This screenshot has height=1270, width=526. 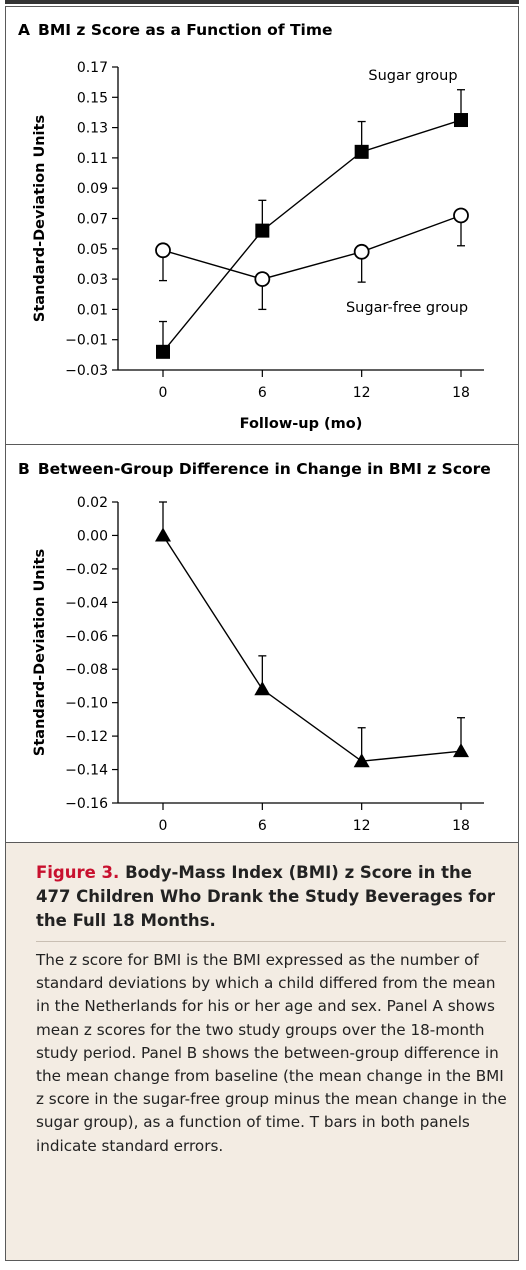 What do you see at coordinates (86, 570) in the screenshot?
I see `chart-b-y-tick-label: −0.02` at bounding box center [86, 570].